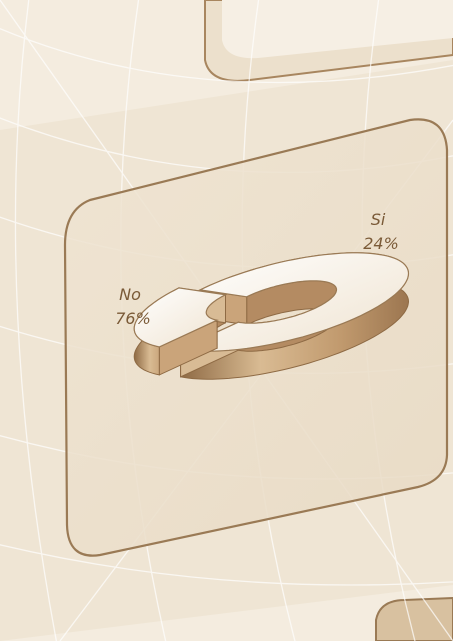 Image resolution: width=453 pixels, height=641 pixels. What do you see at coordinates (381, 243) in the screenshot?
I see `pie-label-si-value: 24%` at bounding box center [381, 243].